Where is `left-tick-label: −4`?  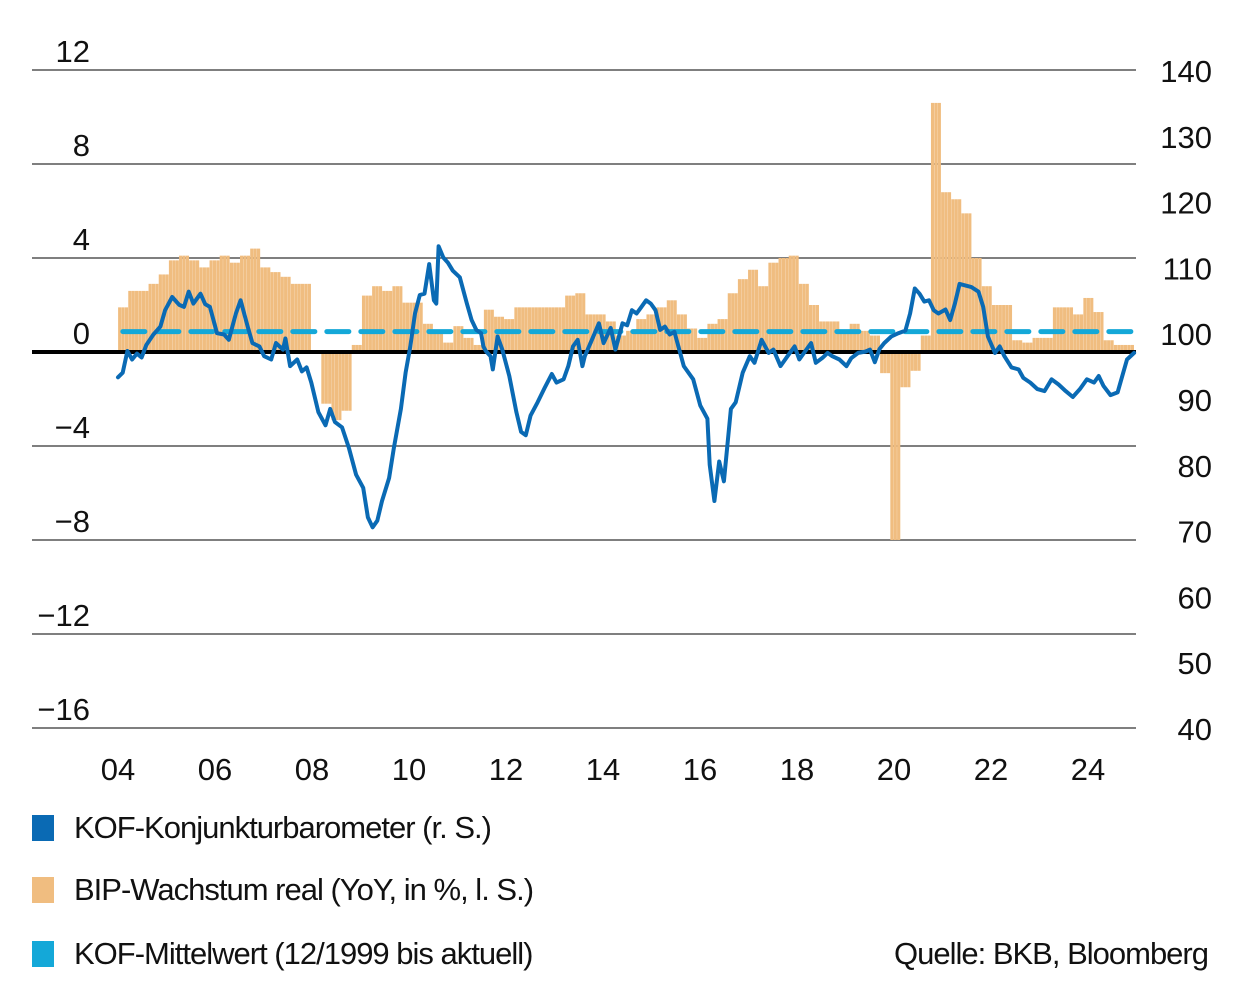
left-tick-label: −4 is located at coordinates (72, 427).